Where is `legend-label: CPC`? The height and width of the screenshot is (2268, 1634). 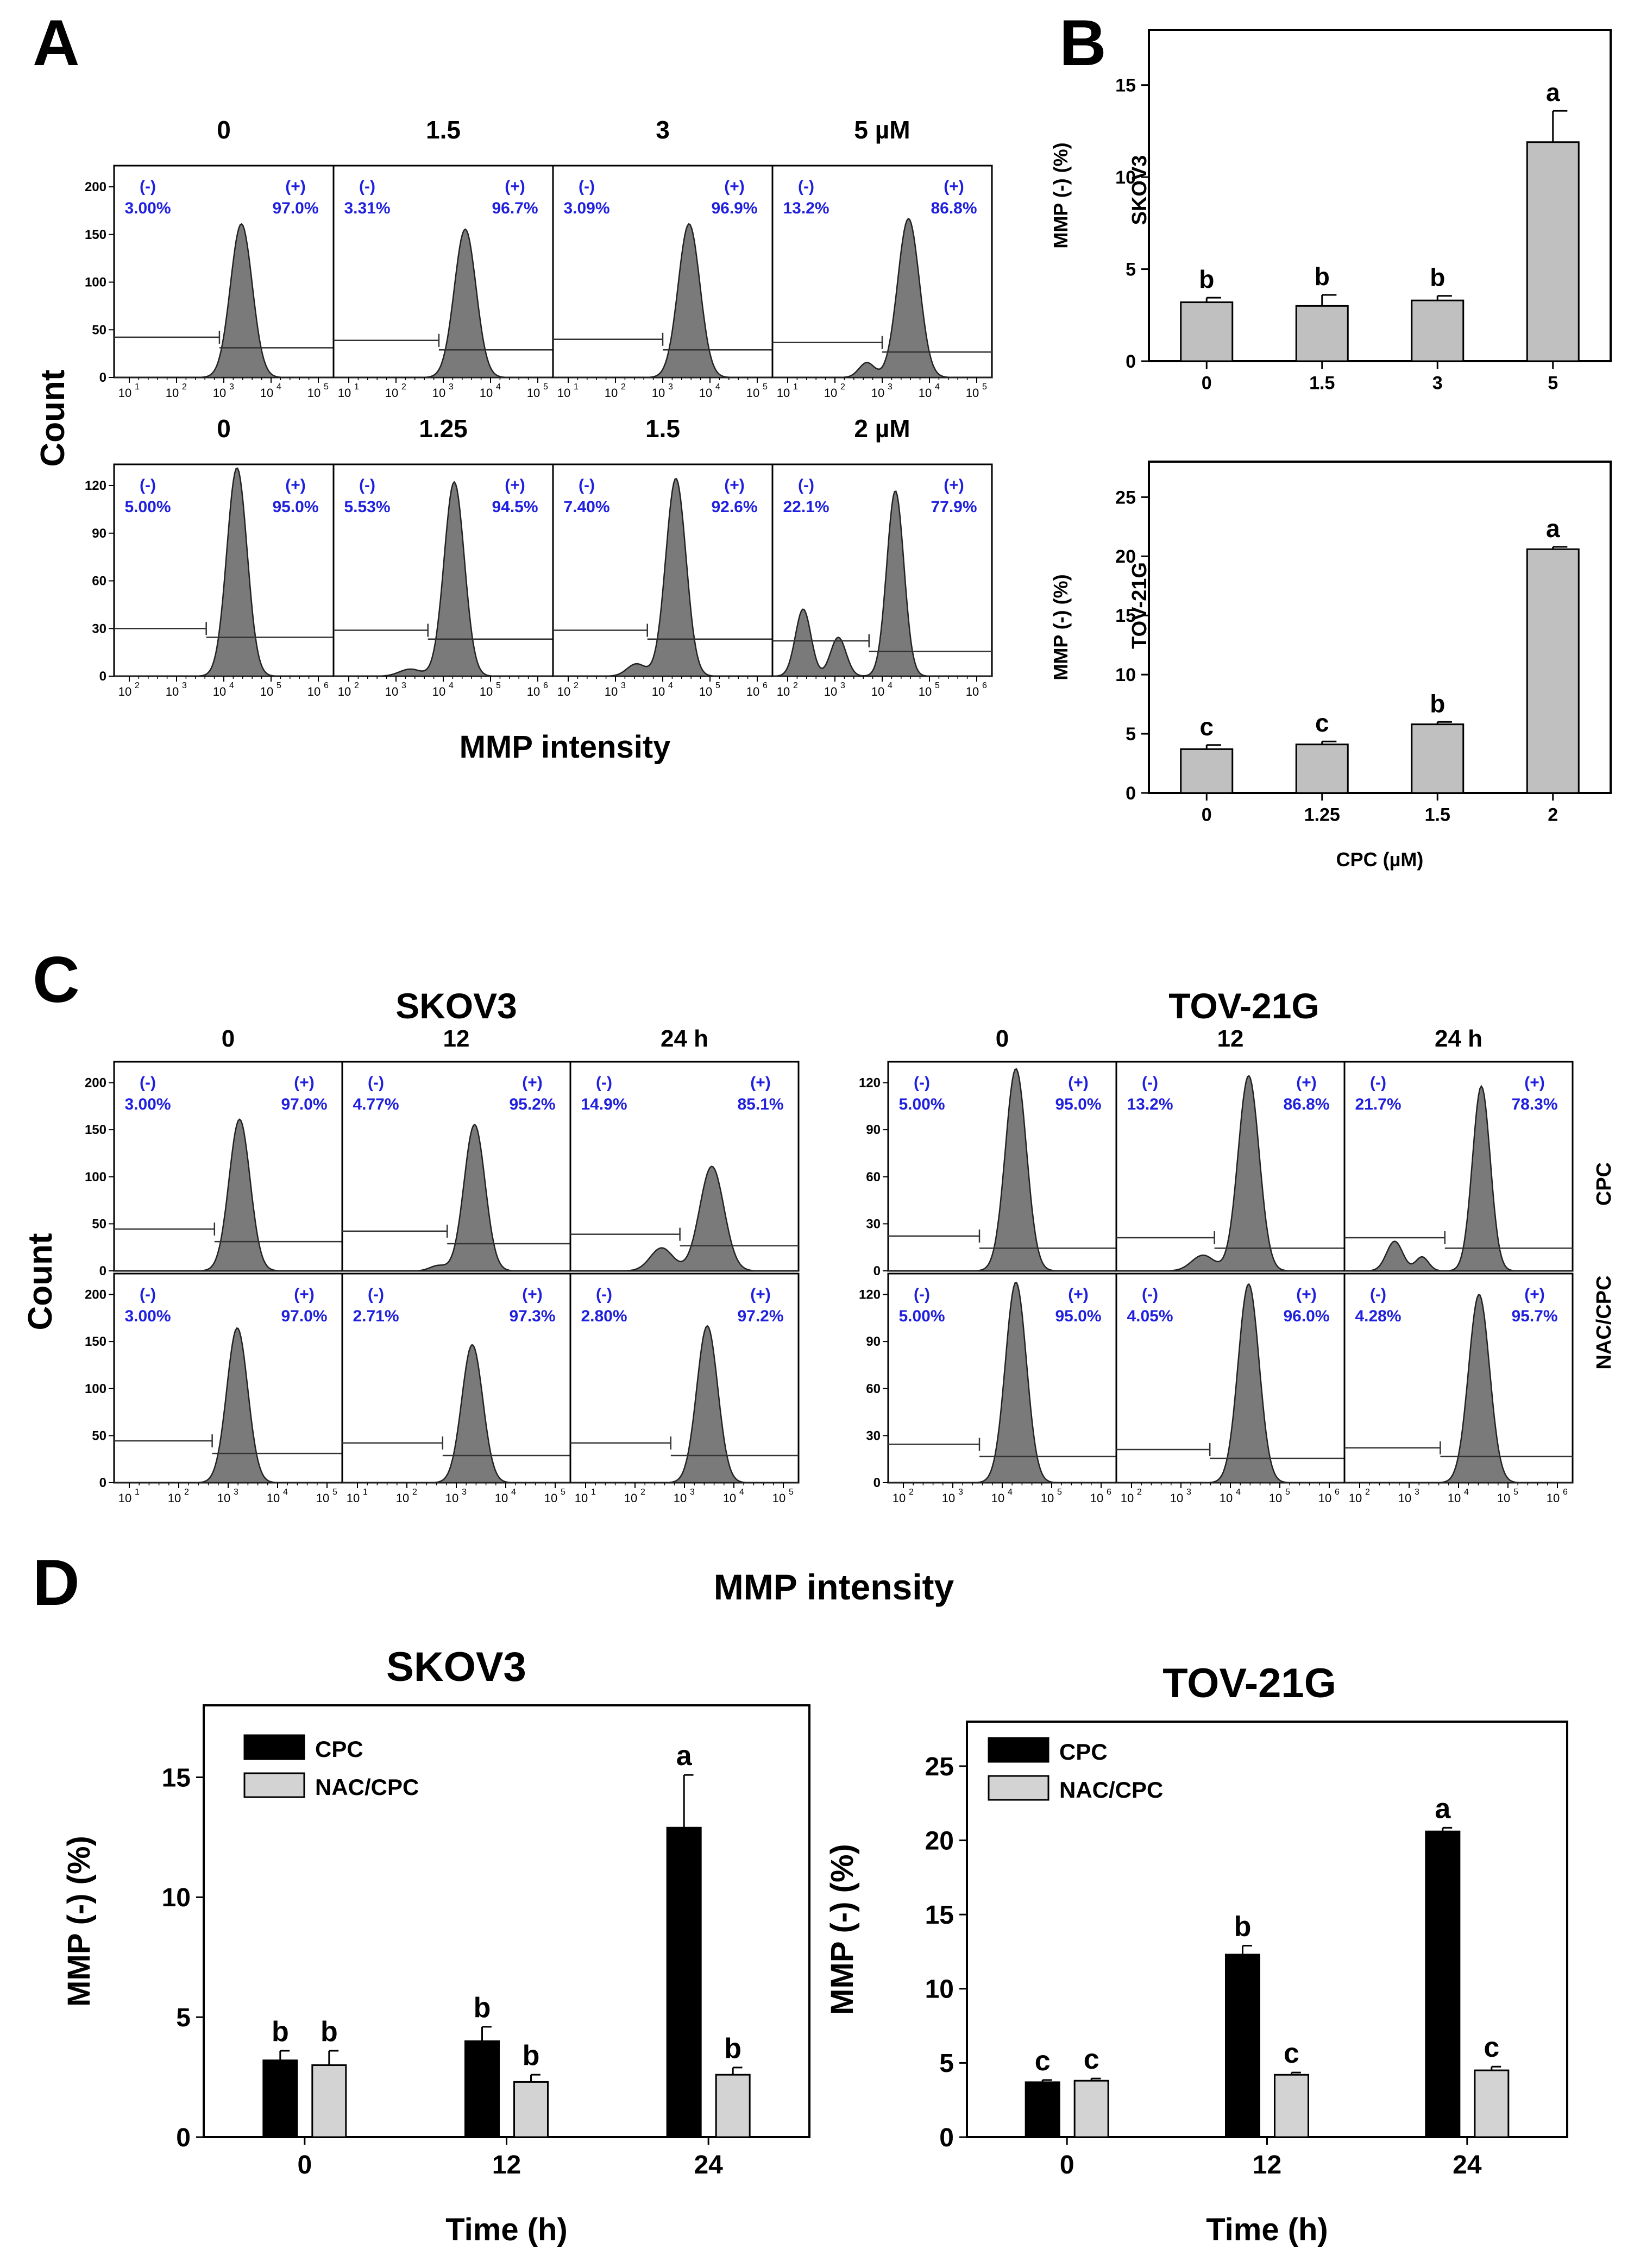
legend-label: CPC is located at coordinates (339, 1749).